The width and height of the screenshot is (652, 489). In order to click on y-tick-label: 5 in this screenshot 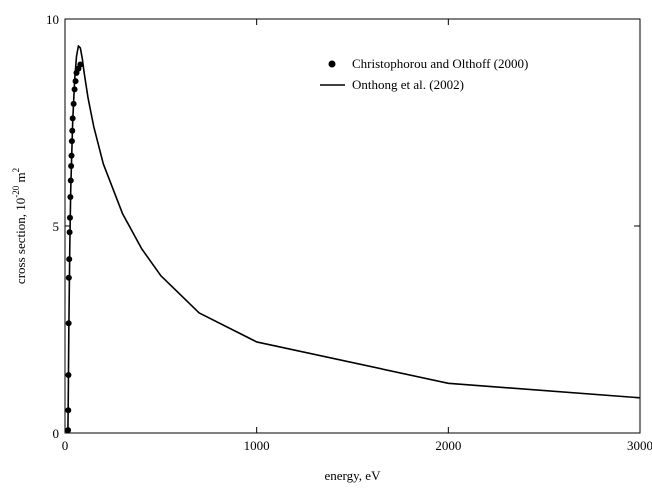, I will do `click(56, 226)`.